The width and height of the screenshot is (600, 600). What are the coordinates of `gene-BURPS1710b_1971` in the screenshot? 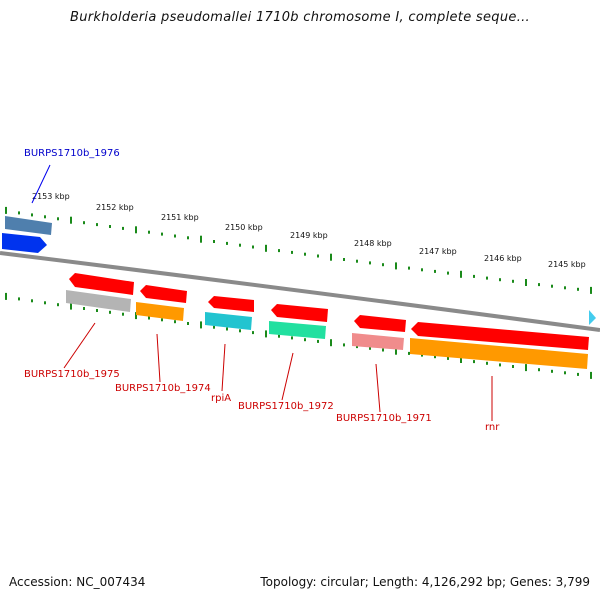 It's located at (379, 332).